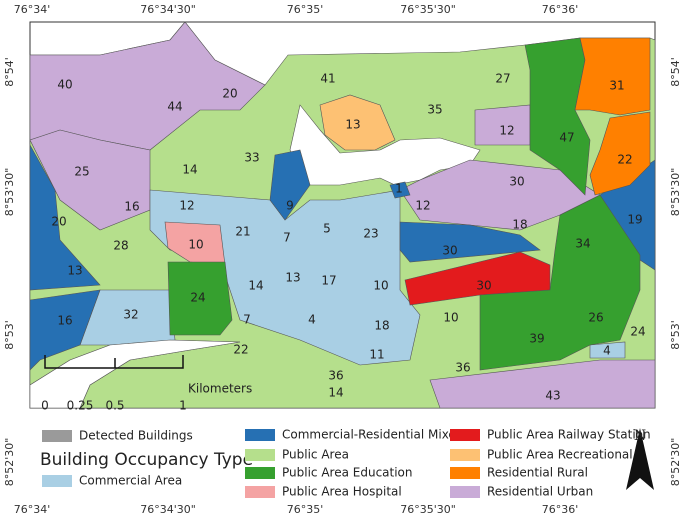 The image size is (685, 522). What do you see at coordinates (372, 435) in the screenshot?
I see `legend-label: Commercial-Residential Mixed` at bounding box center [372, 435].